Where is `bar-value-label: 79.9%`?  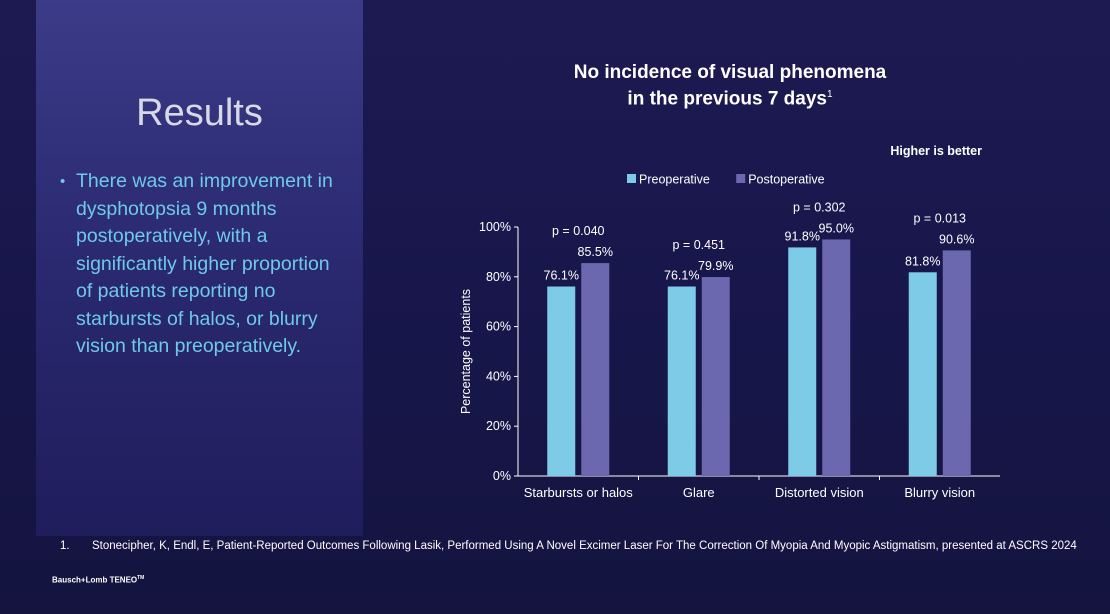
bar-value-label: 79.9% is located at coordinates (715, 266).